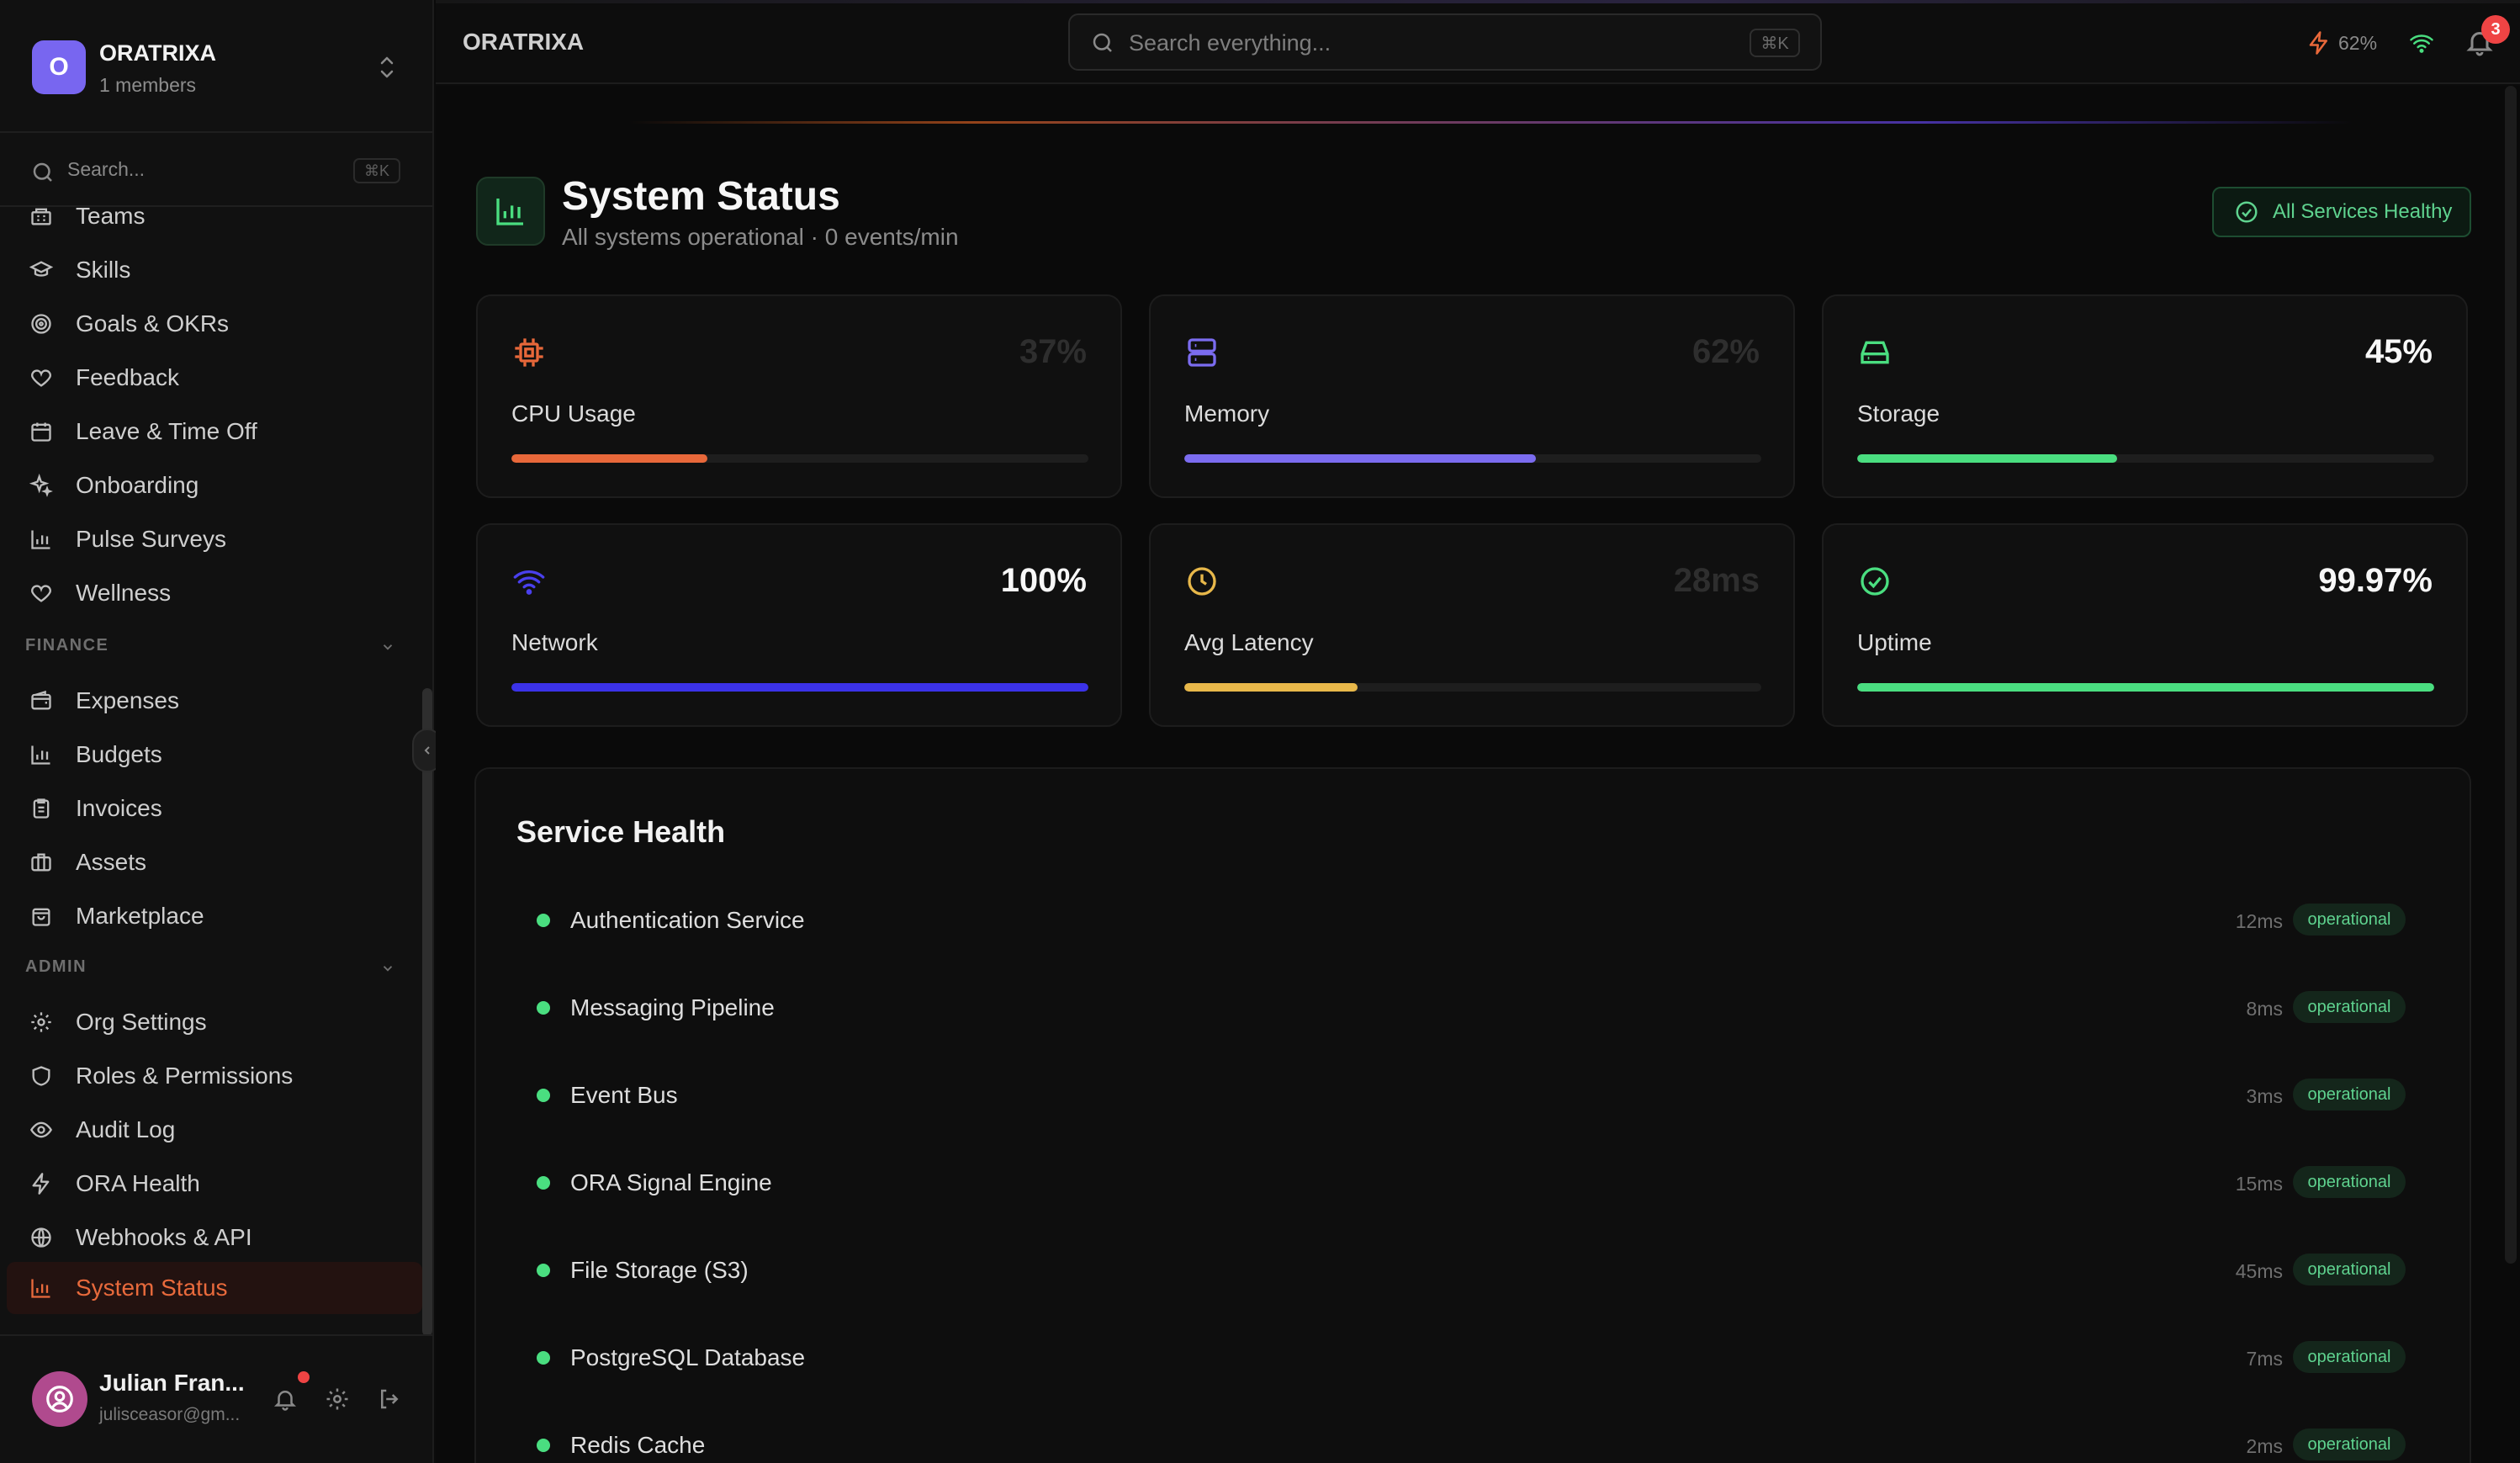  I want to click on avatar, so click(59, 1399).